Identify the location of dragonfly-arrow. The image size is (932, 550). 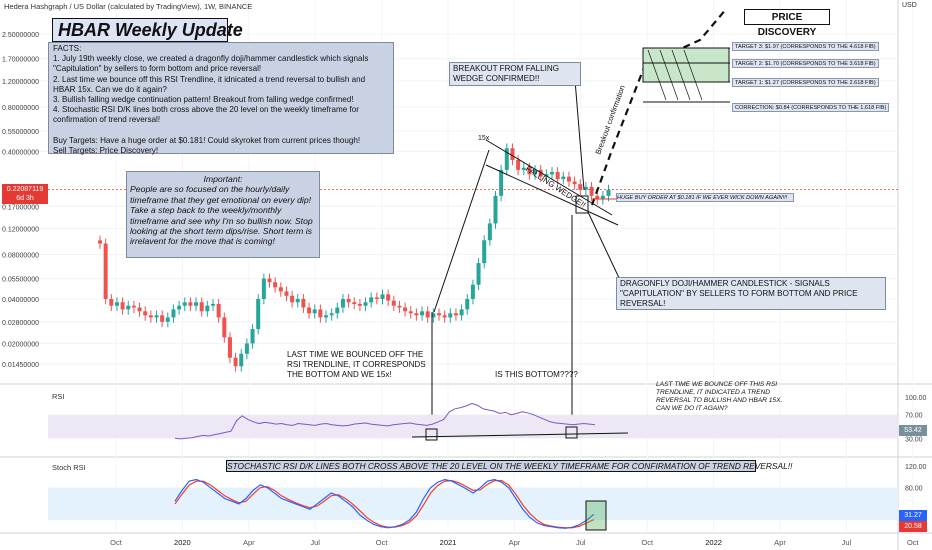
(604, 246).